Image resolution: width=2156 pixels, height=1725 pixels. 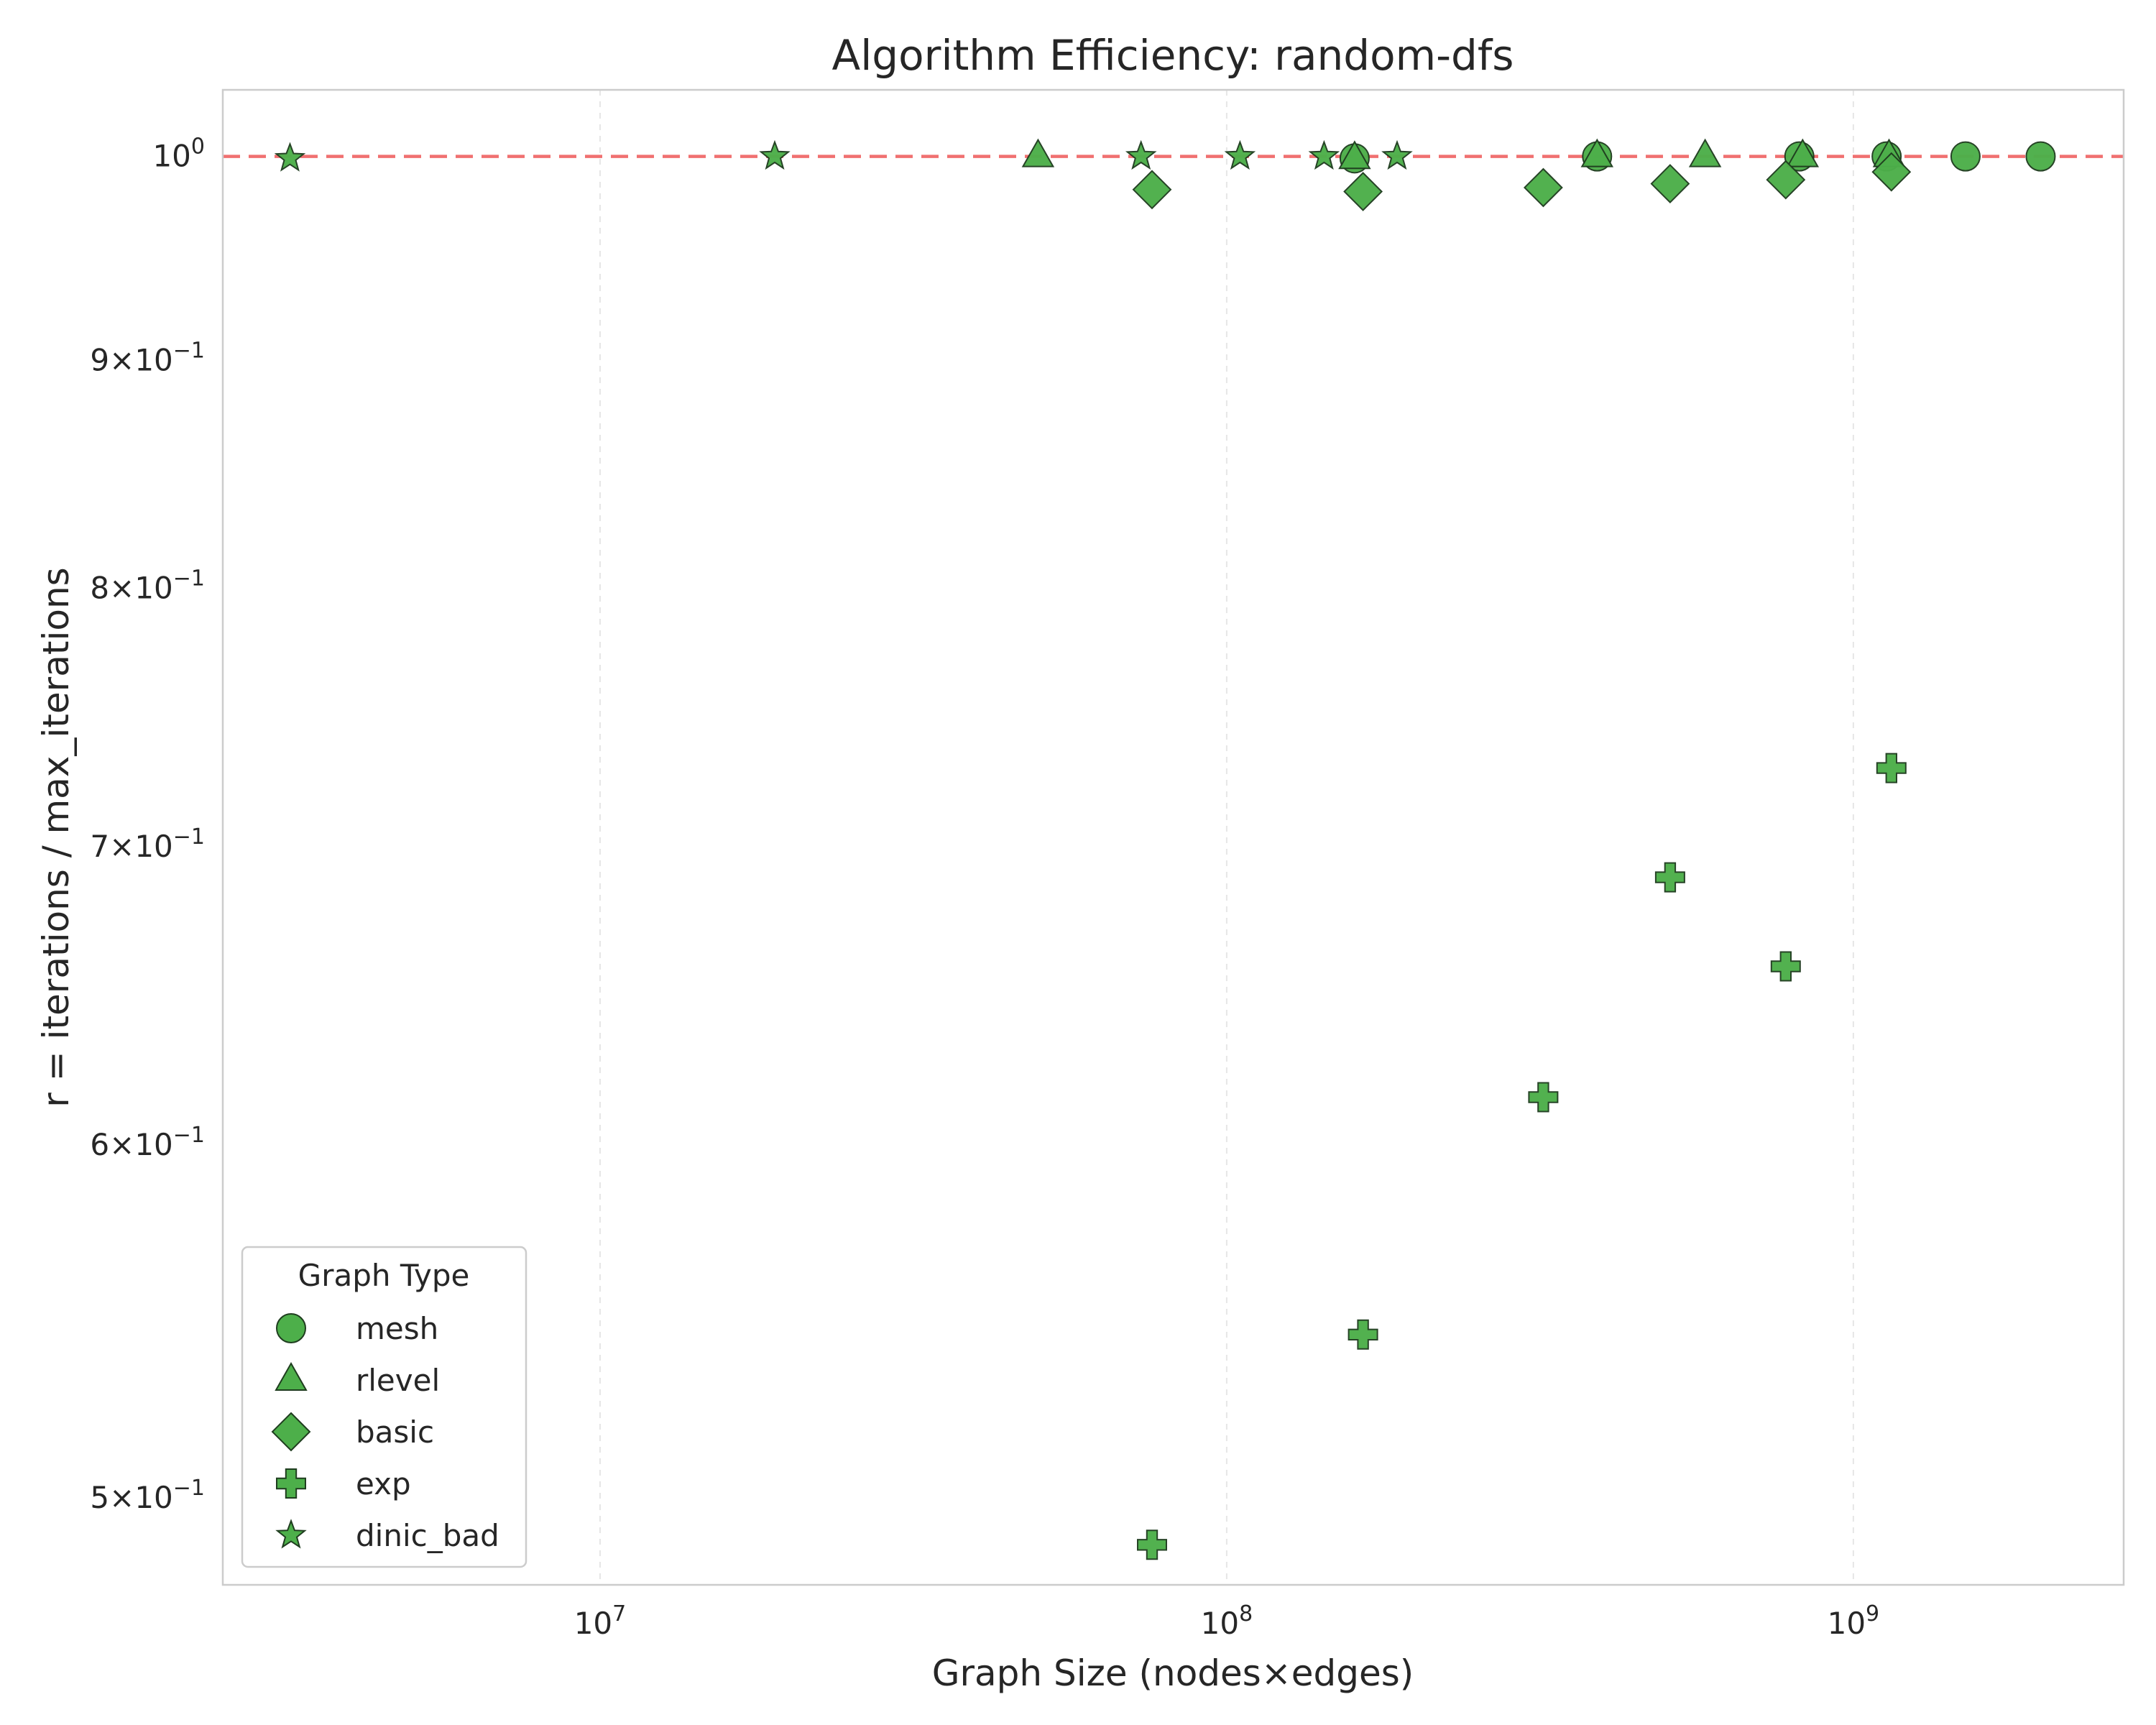 I want to click on legend-label: mesh, so click(x=397, y=1328).